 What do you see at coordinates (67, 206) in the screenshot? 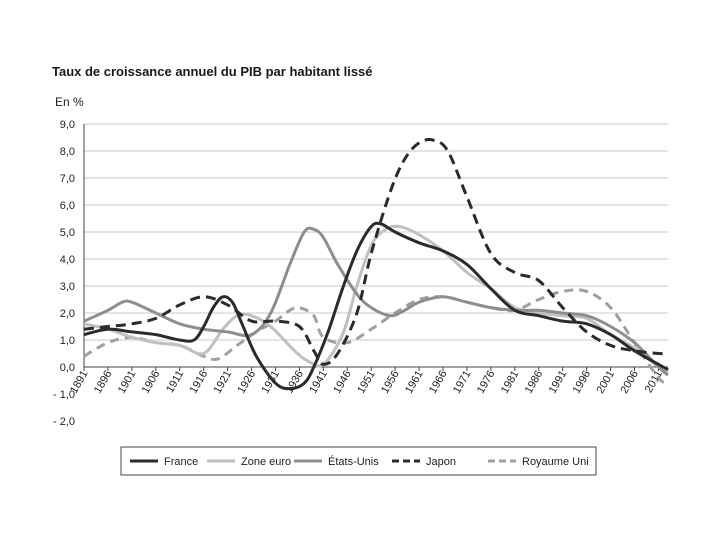
I see `y-tick-label: 6,0` at bounding box center [67, 206].